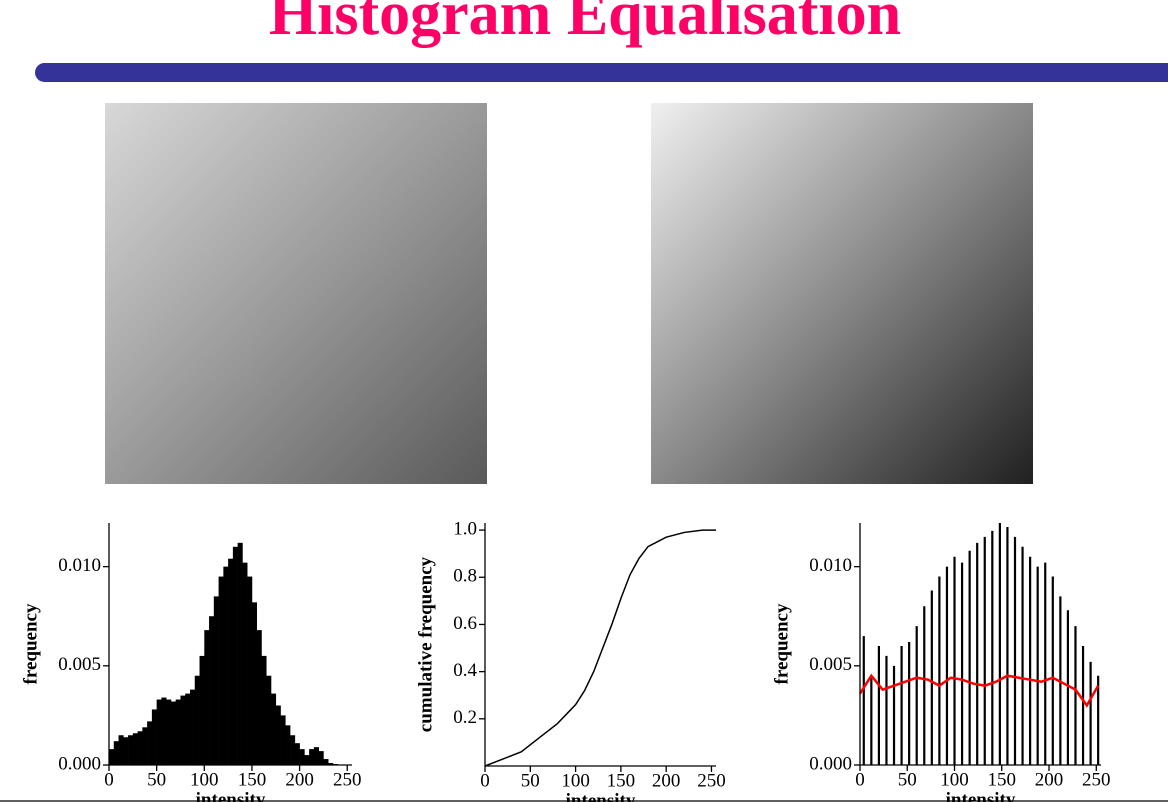 The height and width of the screenshot is (802, 1168). What do you see at coordinates (465, 717) in the screenshot?
I see `y-tick-label: 0.2` at bounding box center [465, 717].